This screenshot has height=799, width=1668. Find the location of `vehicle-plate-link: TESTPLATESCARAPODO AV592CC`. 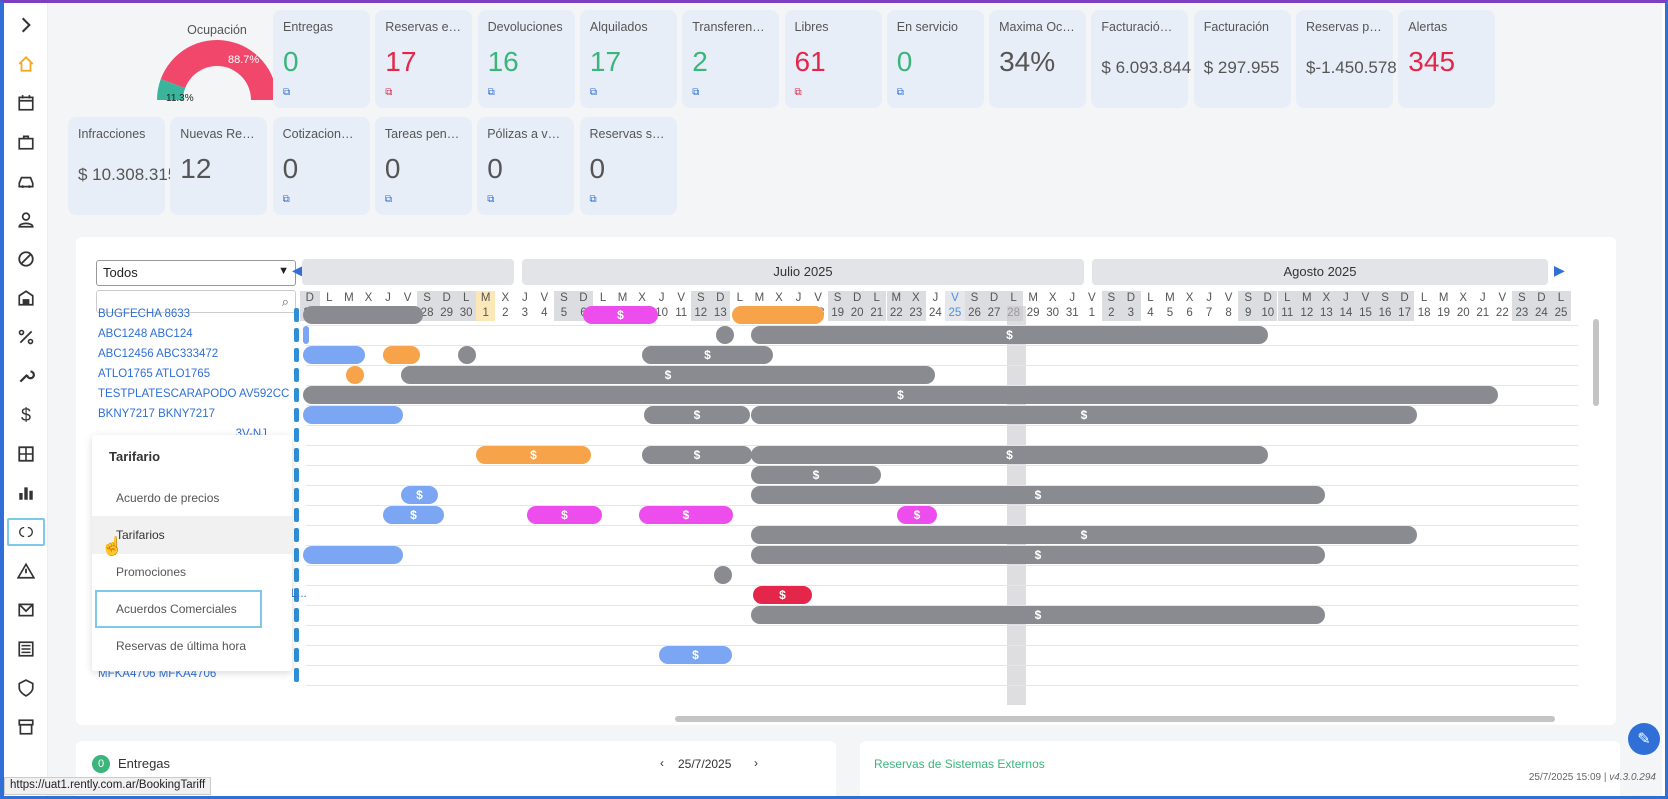

vehicle-plate-link: TESTPLATESCARAPODO AV592CC is located at coordinates (194, 394).